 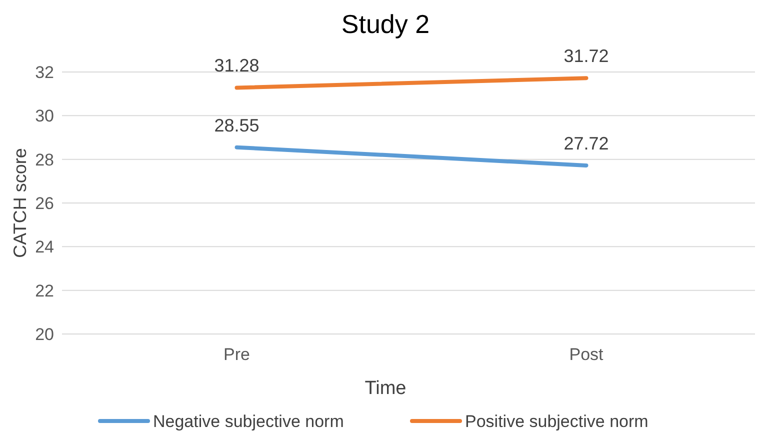 What do you see at coordinates (44, 160) in the screenshot?
I see `y-tick-label: 28` at bounding box center [44, 160].